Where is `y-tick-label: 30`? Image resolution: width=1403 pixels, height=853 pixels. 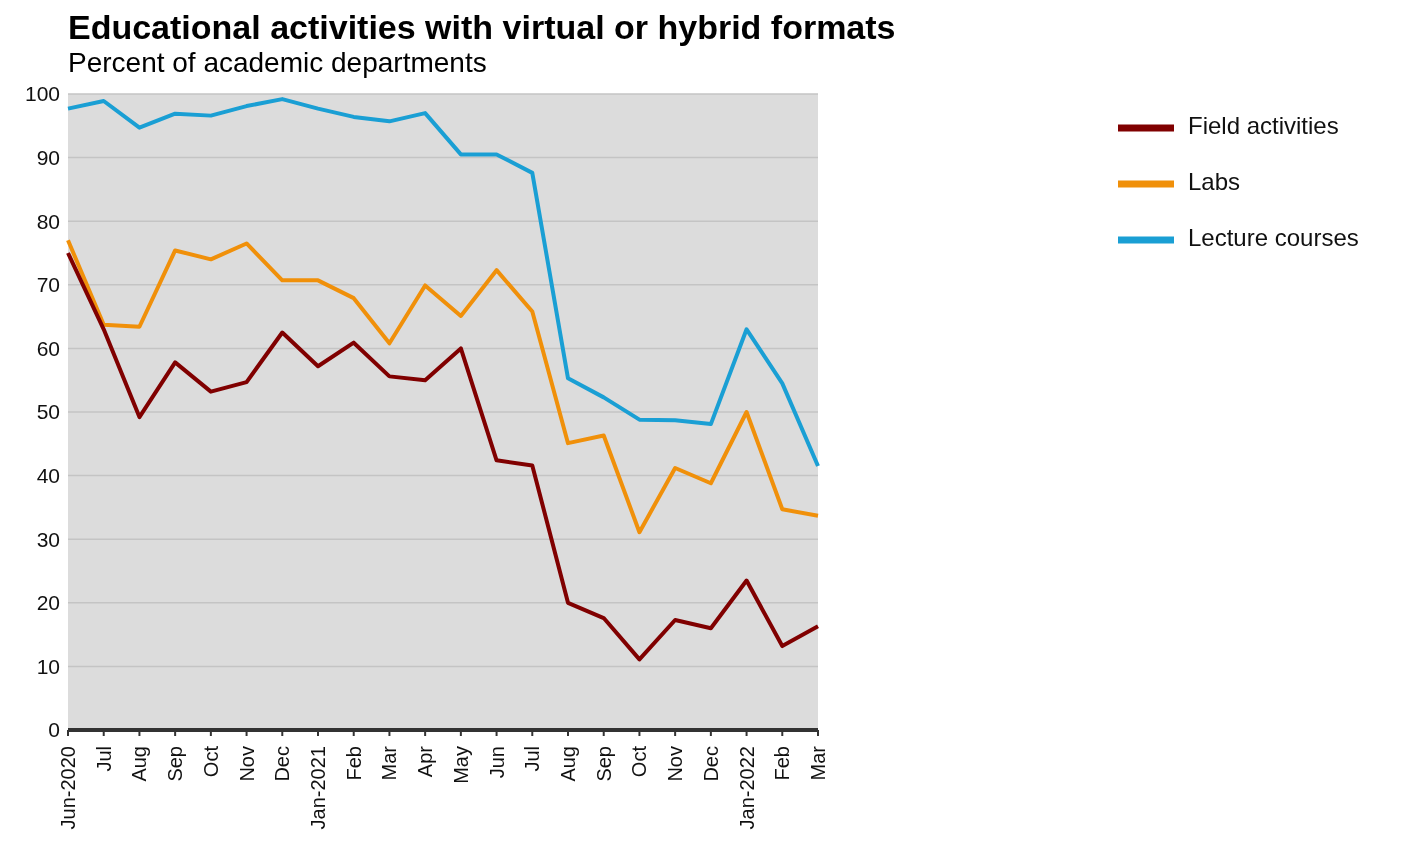 y-tick-label: 30 is located at coordinates (48, 539).